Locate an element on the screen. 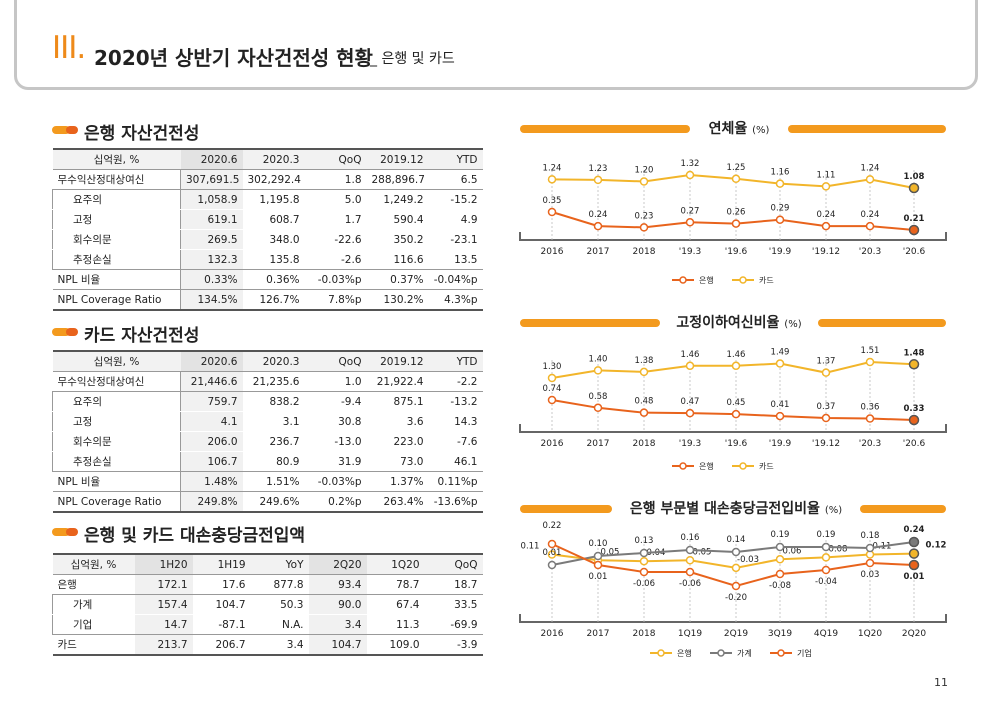  table-cell: 223.0 is located at coordinates (397, 441).